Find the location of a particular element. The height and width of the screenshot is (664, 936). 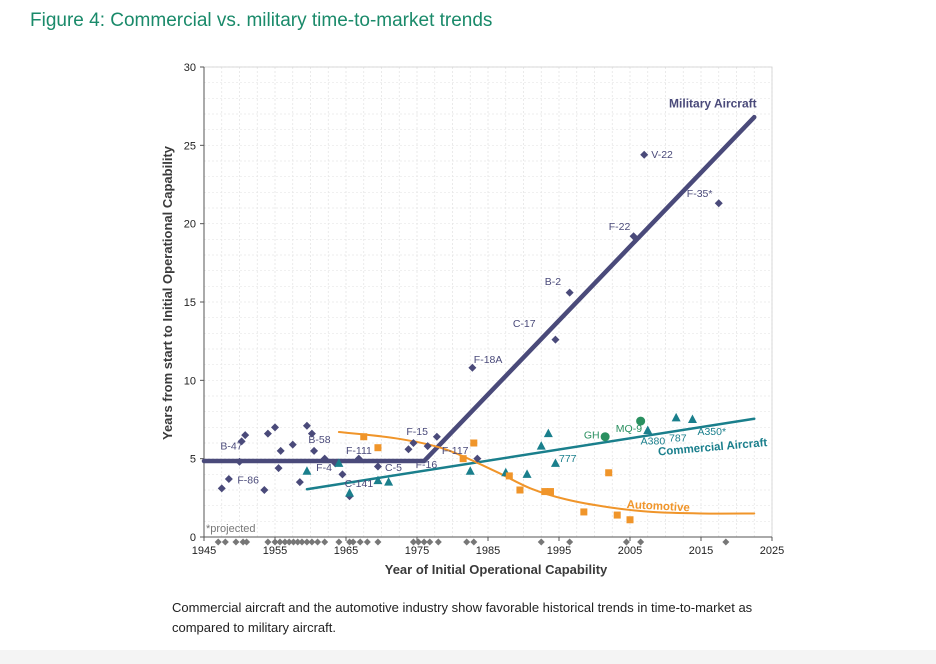

annotation-f-18a: F-18A is located at coordinates (488, 360).